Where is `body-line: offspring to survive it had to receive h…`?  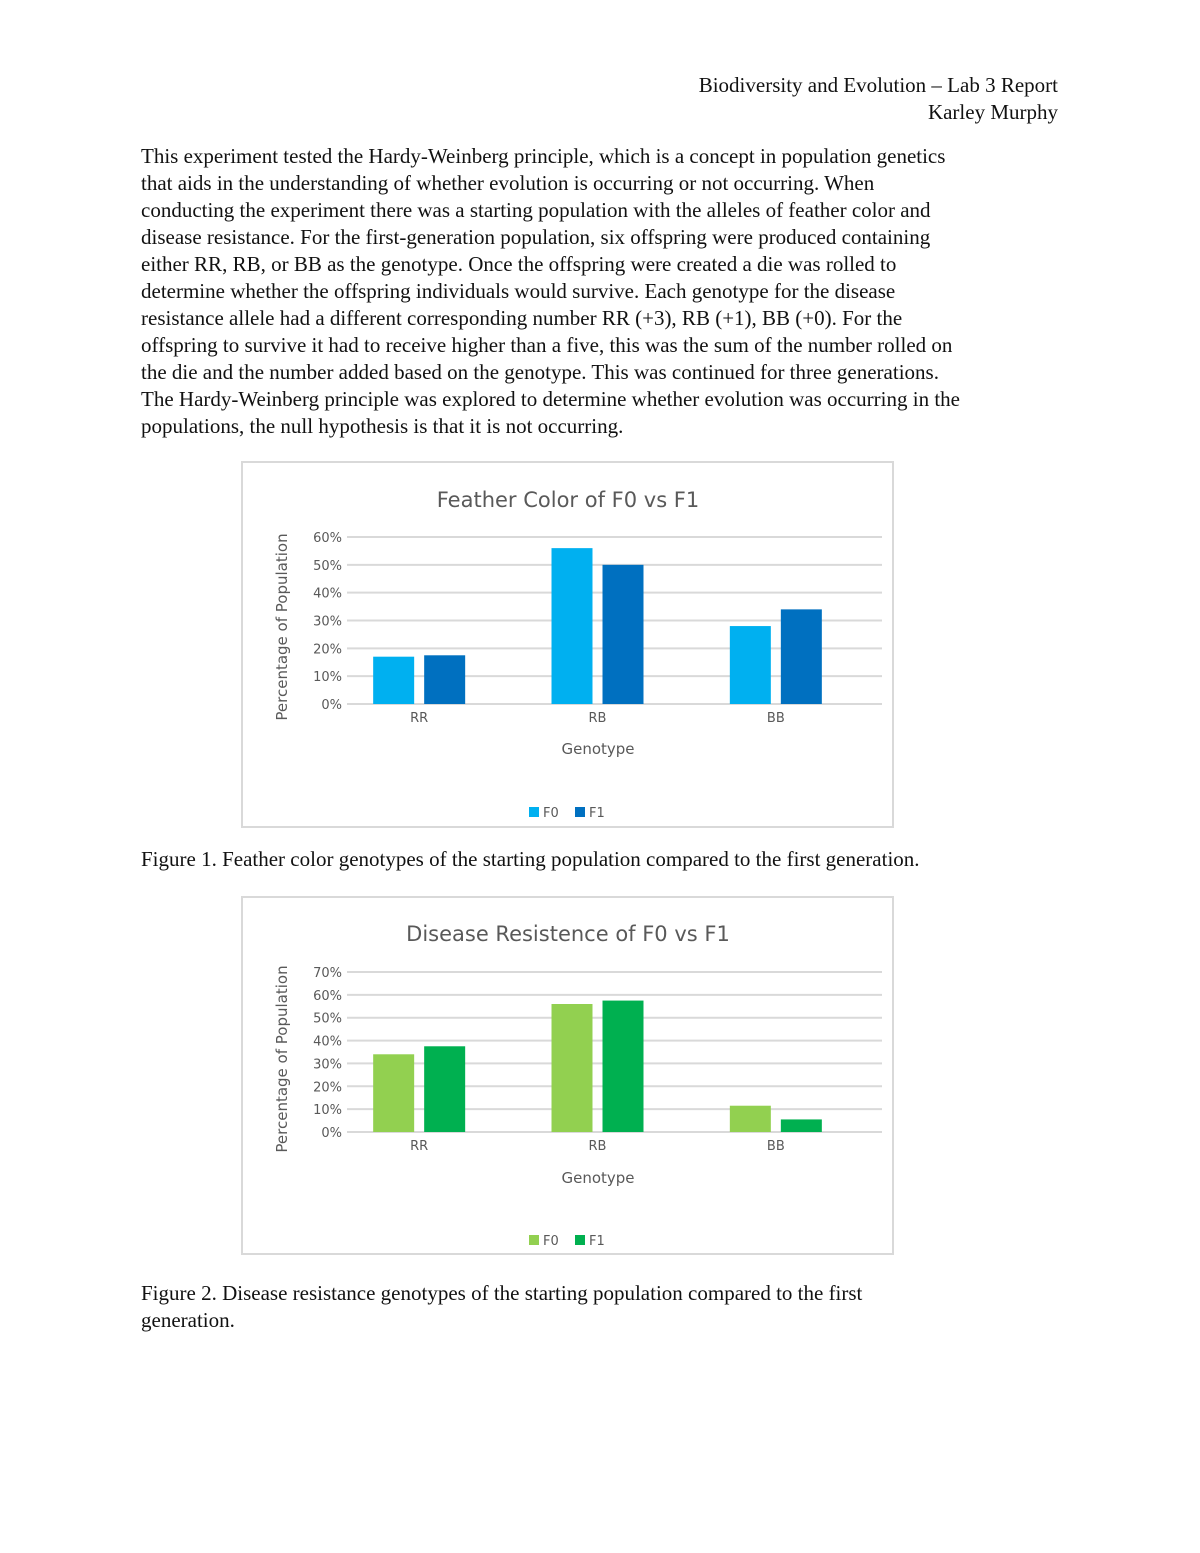 body-line: offspring to survive it had to receive h… is located at coordinates (547, 345).